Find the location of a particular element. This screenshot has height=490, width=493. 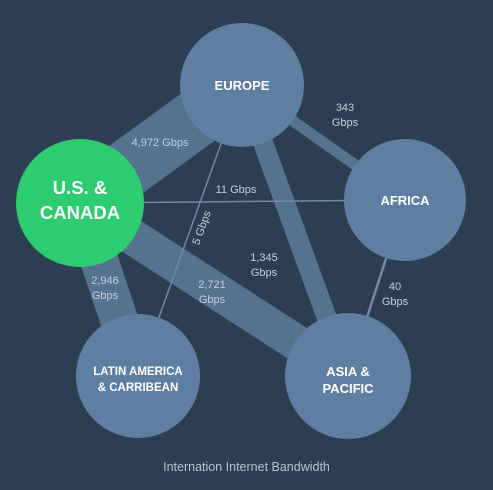

node-latin-america is located at coordinates (138, 376).